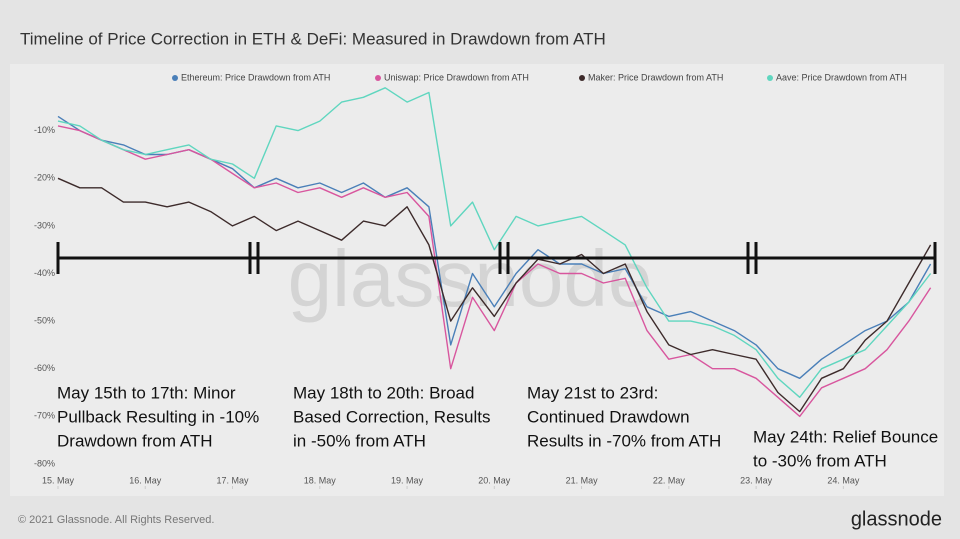 The image size is (960, 539). What do you see at coordinates (383, 392) in the screenshot?
I see `annotation: May 18th to 20th: Broad` at bounding box center [383, 392].